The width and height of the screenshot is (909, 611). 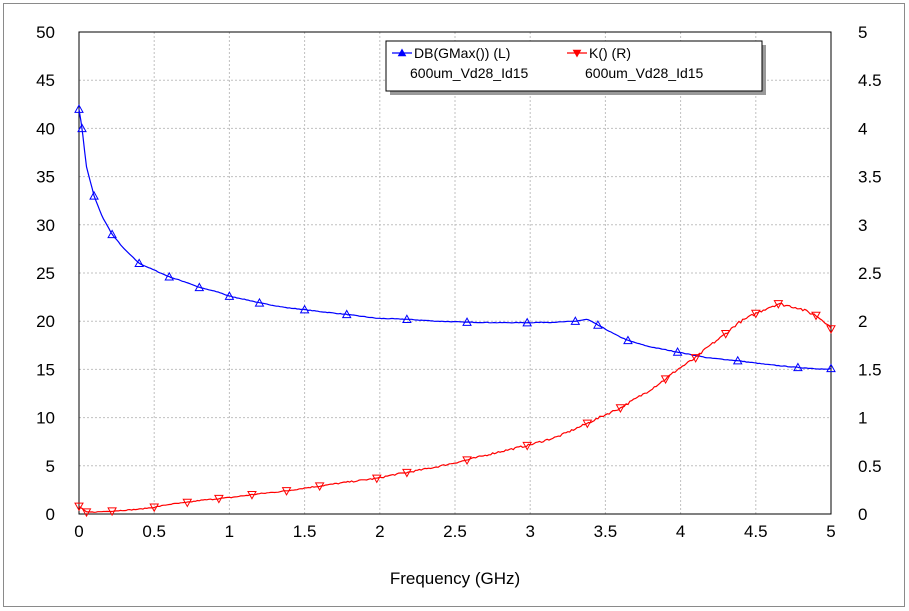 I want to click on x-tick-label: 0.5, so click(x=154, y=531).